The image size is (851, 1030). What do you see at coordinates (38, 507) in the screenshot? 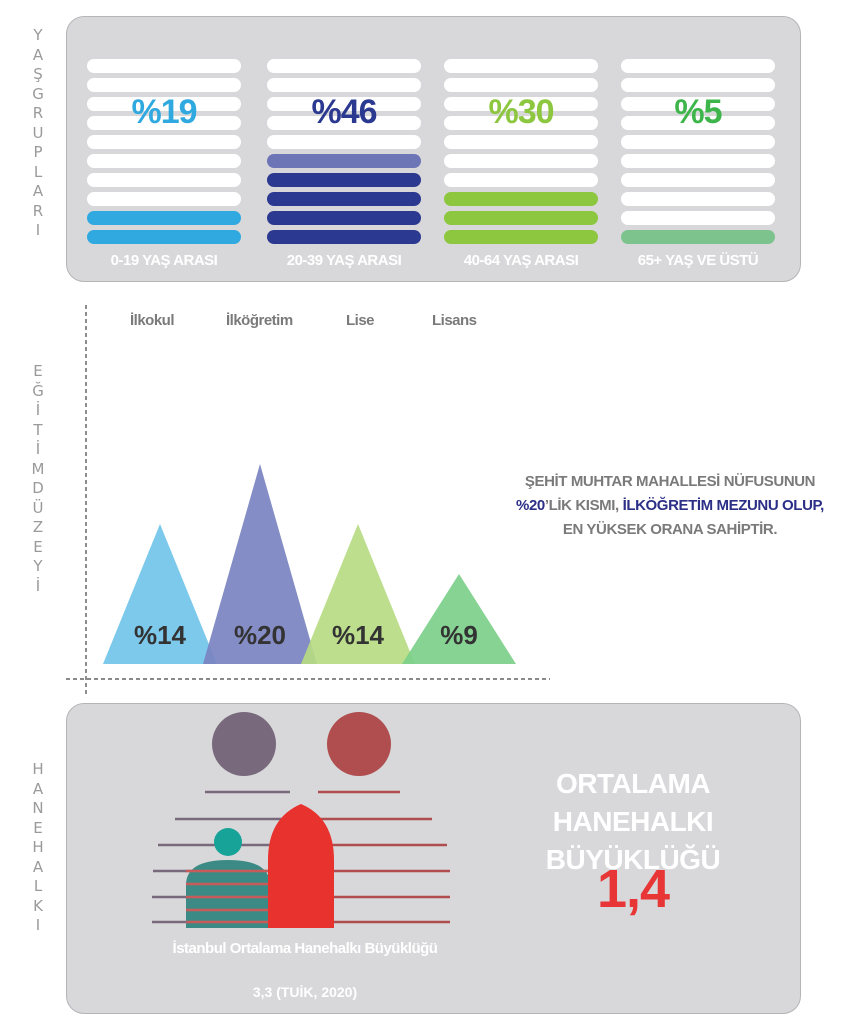
I see `vertical-letter: Ü` at bounding box center [38, 507].